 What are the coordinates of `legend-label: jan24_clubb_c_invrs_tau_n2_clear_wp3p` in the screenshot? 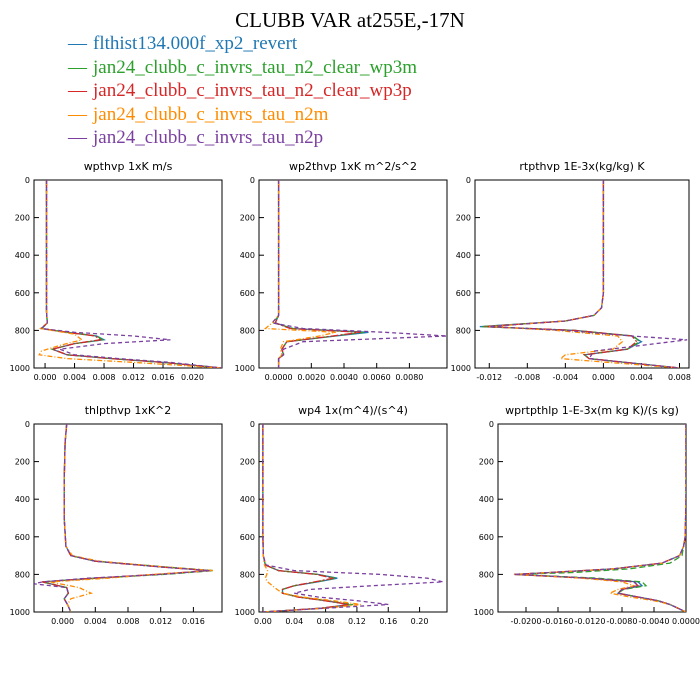 It's located at (252, 90).